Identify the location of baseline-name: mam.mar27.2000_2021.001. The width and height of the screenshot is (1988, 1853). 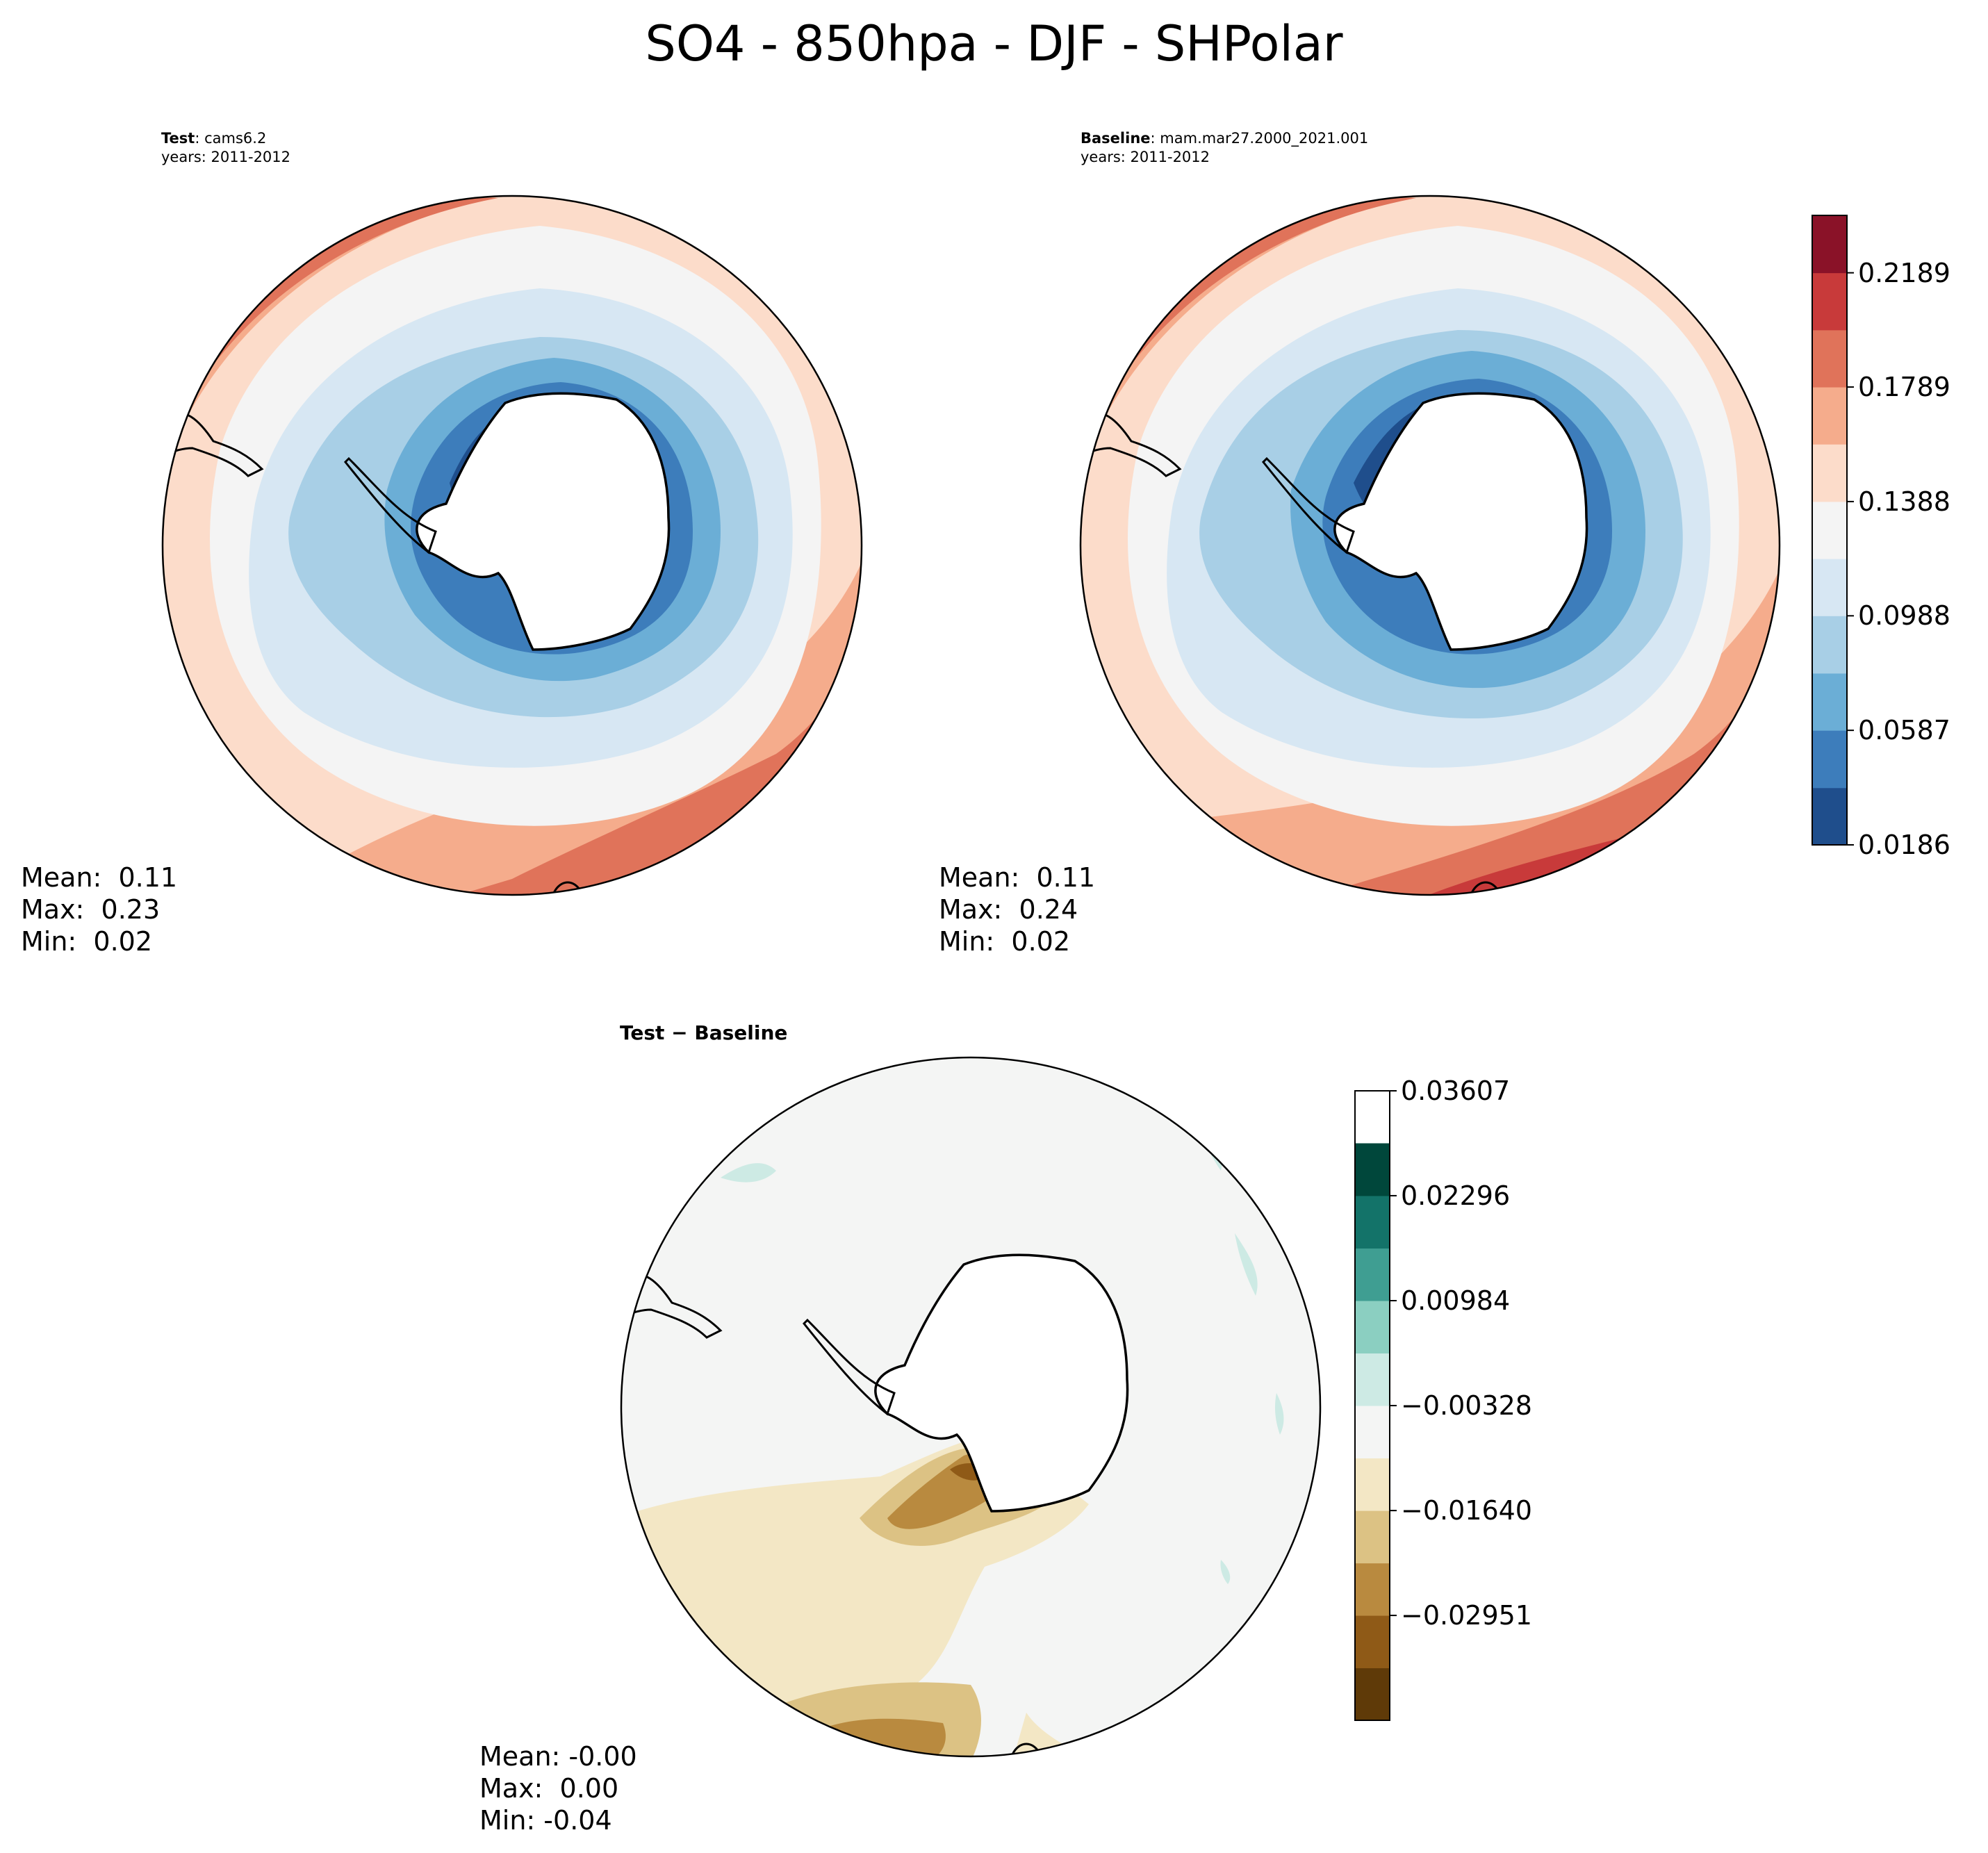
(1264, 138).